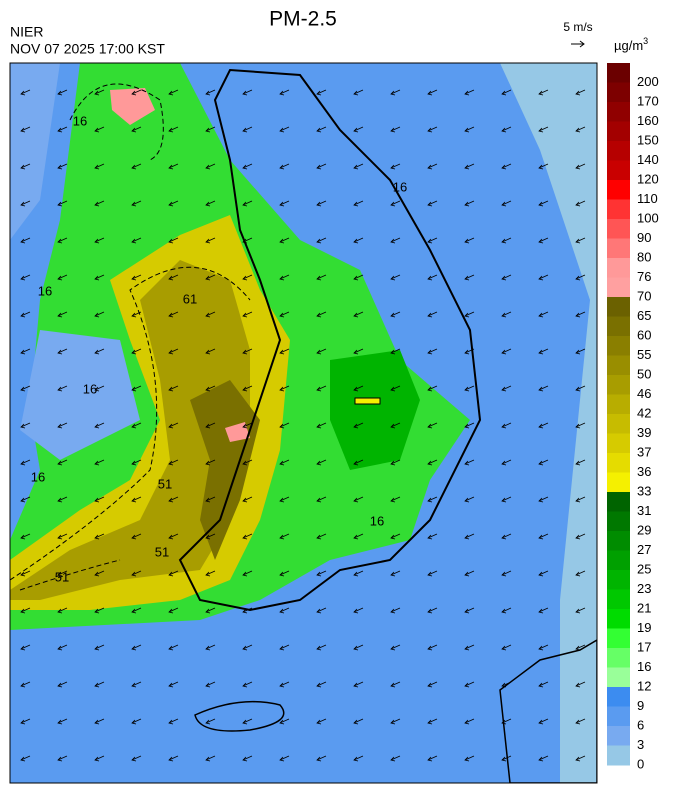 The image size is (673, 800). I want to click on contour-label: 51, so click(165, 483).